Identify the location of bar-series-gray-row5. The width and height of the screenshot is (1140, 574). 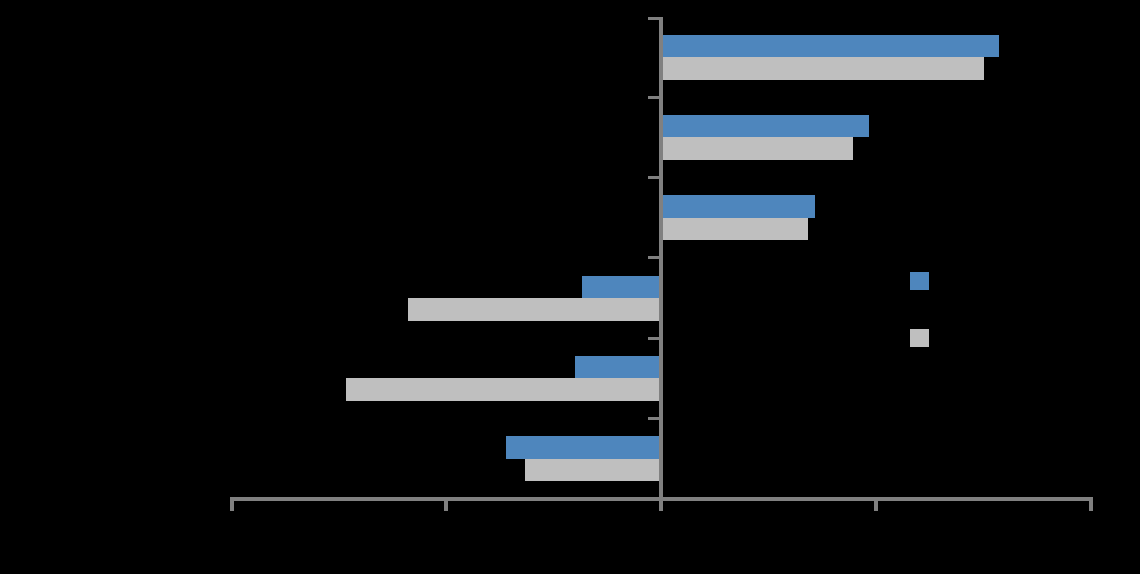
(503, 389).